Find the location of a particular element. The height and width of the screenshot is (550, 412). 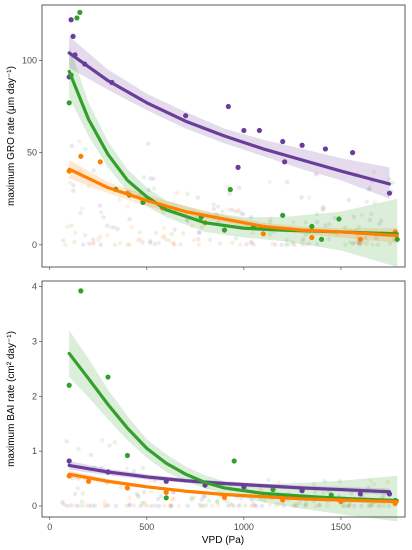

bai-green-point is located at coordinates (234, 461).